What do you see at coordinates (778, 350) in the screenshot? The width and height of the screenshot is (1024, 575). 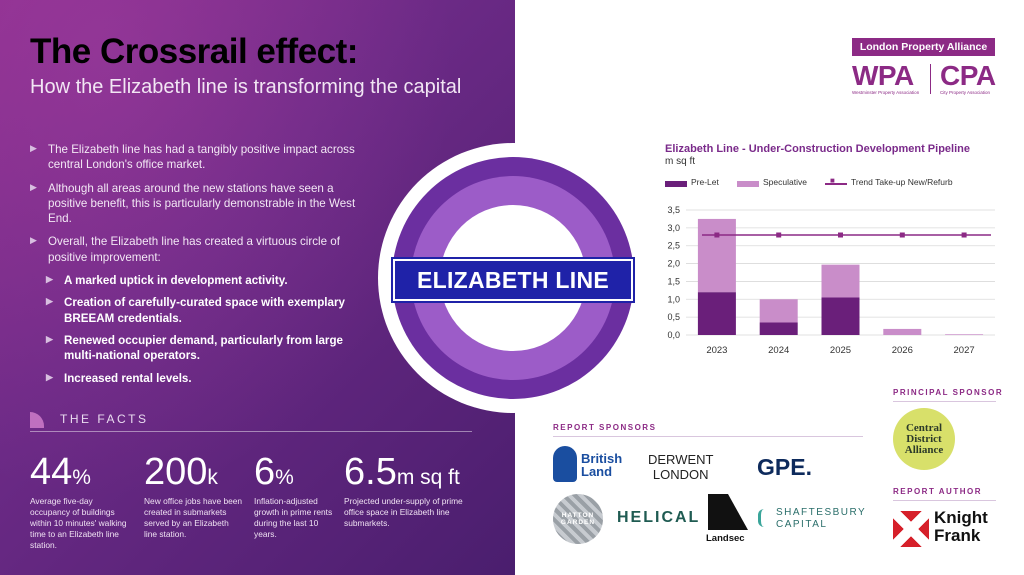 I see `x-tick-label: 2024` at bounding box center [778, 350].